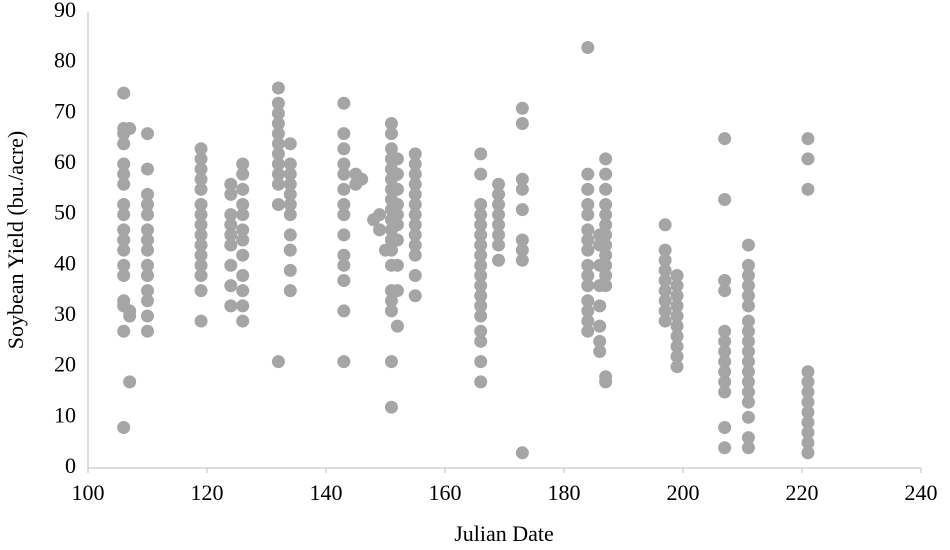 This screenshot has width=950, height=550. I want to click on y-tick-label: 40, so click(65, 262).